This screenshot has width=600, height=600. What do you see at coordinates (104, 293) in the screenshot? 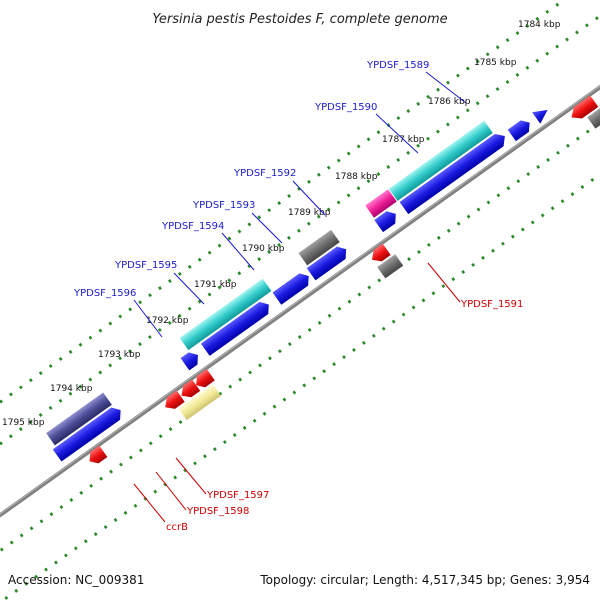
I see `gene-label-ypdsf-1596: YPDSF_1596` at bounding box center [104, 293].